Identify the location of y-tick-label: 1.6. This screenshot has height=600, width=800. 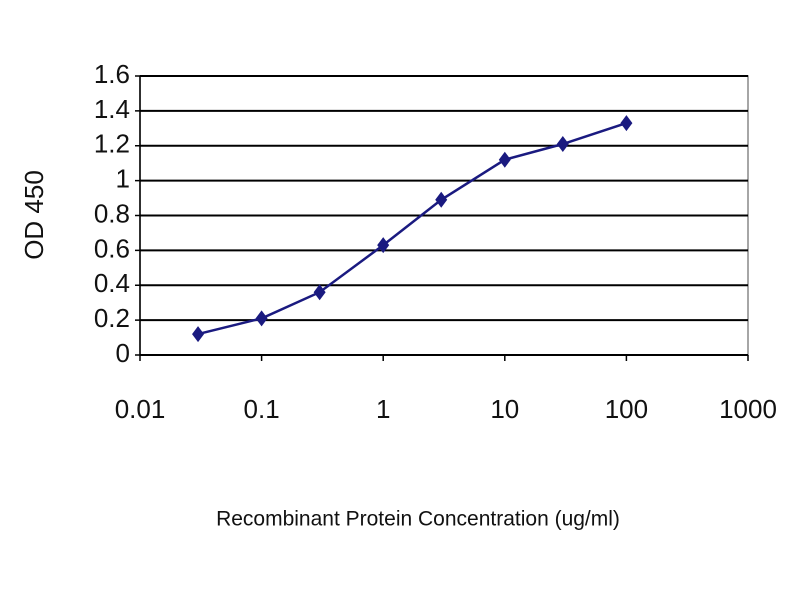
(112, 74).